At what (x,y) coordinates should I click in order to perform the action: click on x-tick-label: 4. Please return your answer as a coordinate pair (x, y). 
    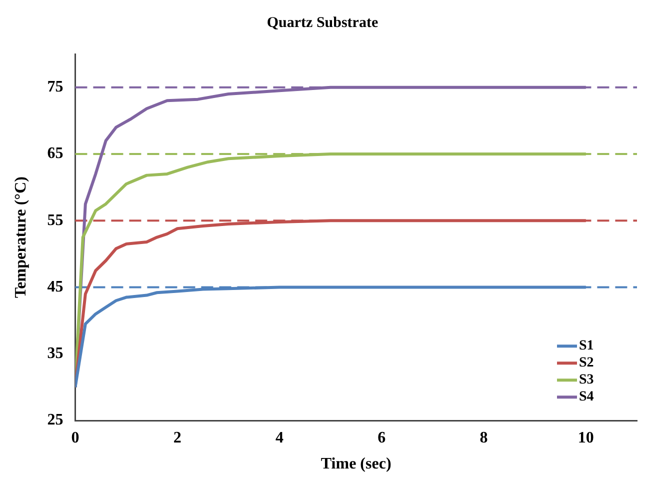
    Looking at the image, I should click on (279, 437).